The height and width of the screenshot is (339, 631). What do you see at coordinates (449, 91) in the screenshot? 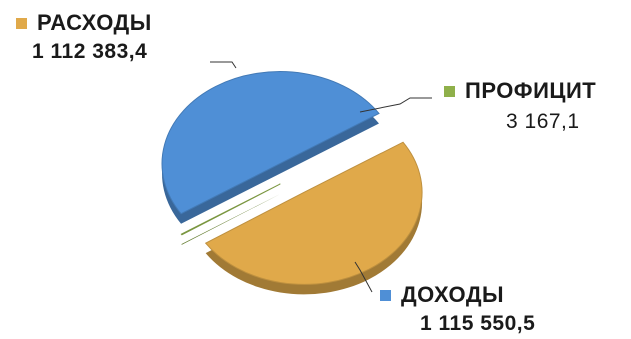
I see `legend-swatch-surplus` at bounding box center [449, 91].